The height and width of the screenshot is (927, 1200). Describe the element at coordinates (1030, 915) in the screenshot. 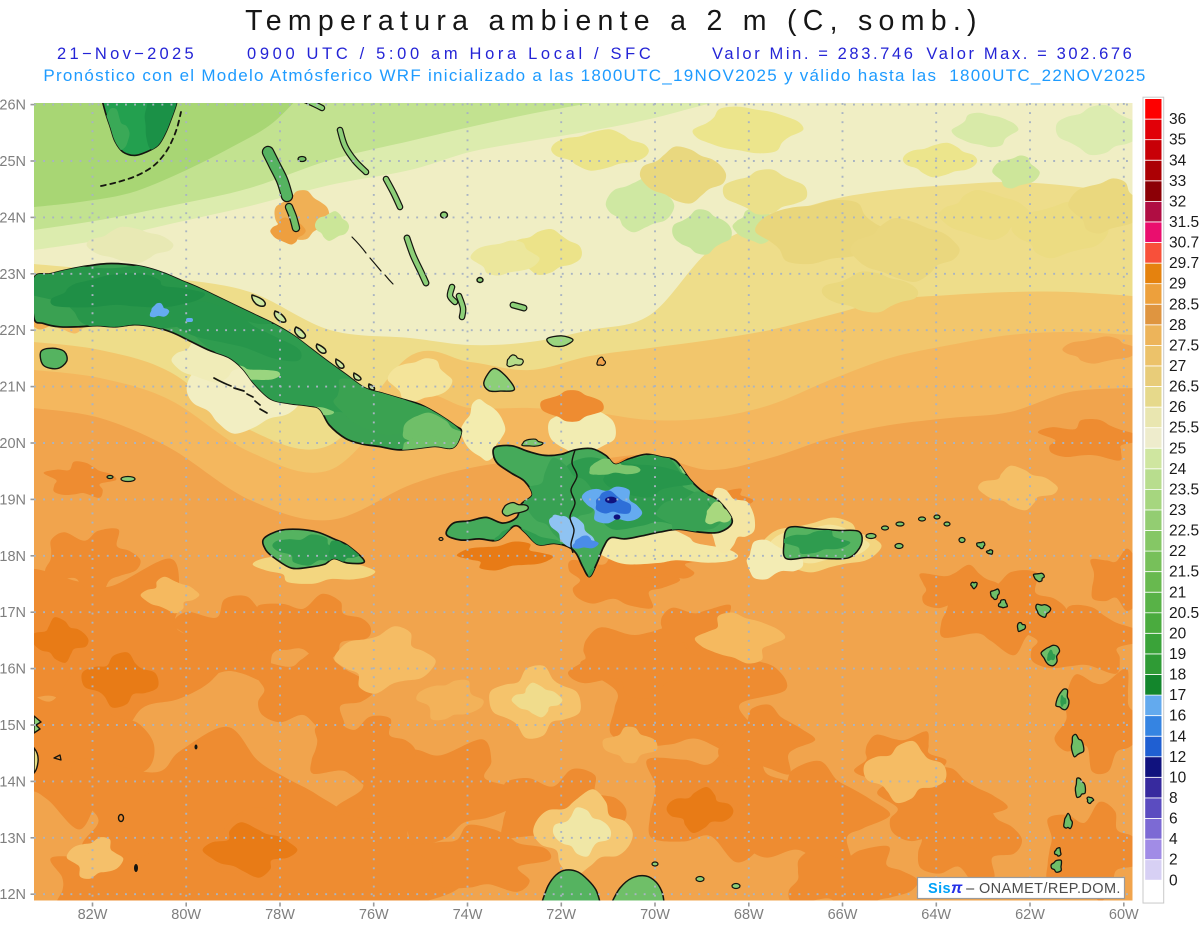

I see `svg-text: 62W` at that location.